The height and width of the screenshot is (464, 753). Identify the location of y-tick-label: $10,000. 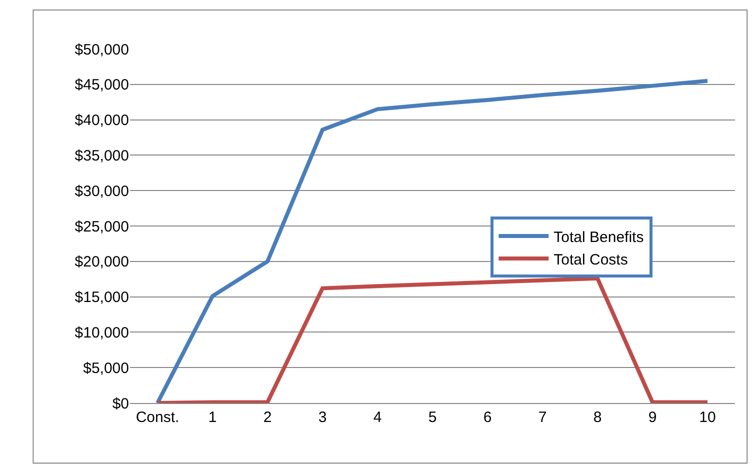
(101, 333).